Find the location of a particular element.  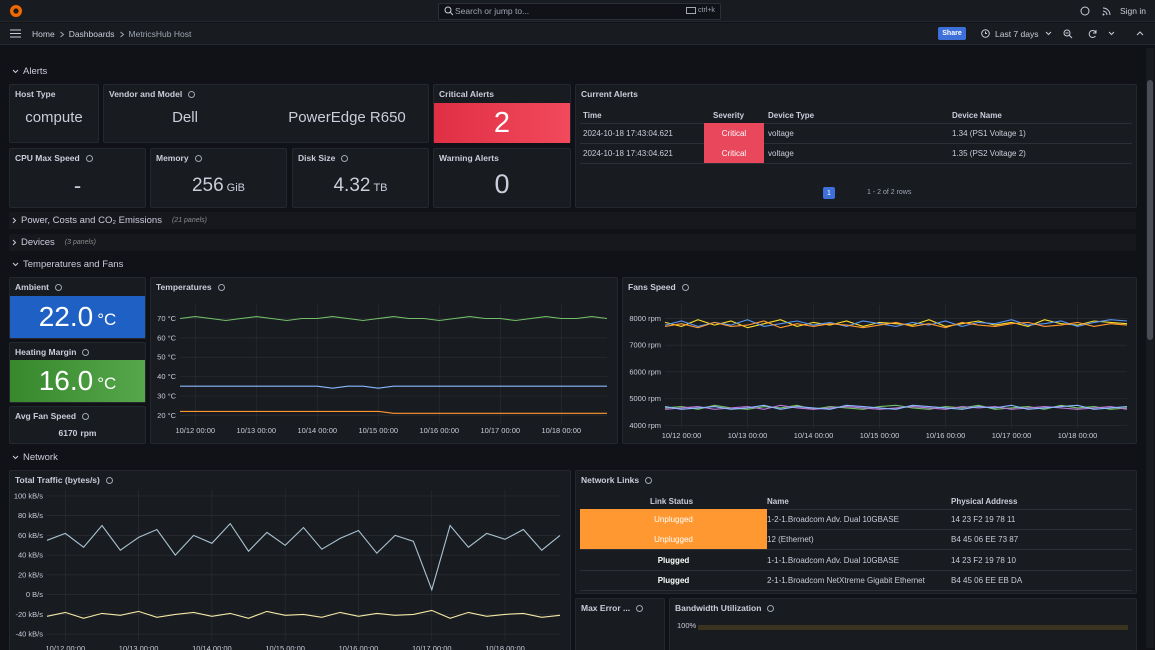

help-icon is located at coordinates (1085, 11).